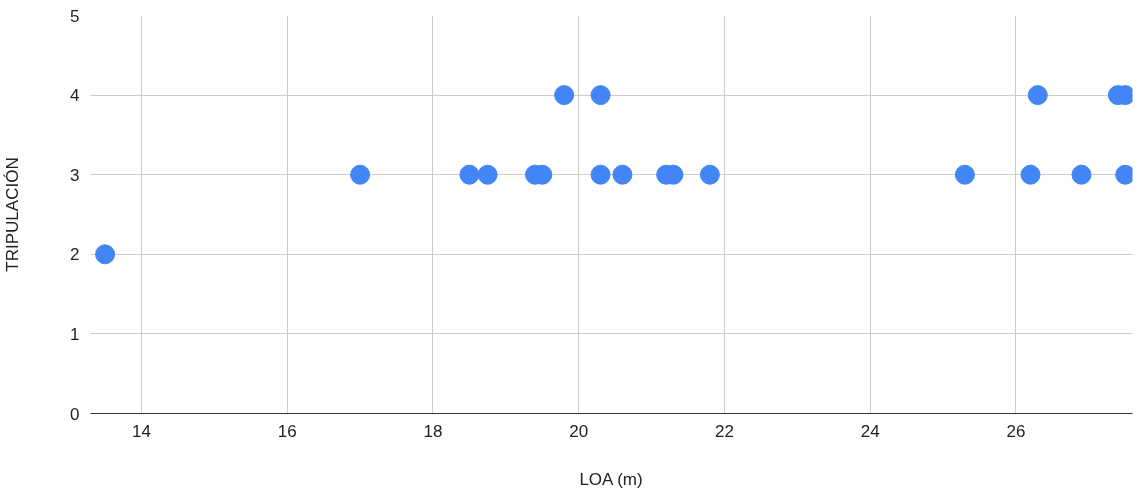 Image resolution: width=1137 pixels, height=491 pixels. I want to click on x-tick-label: 14, so click(141, 431).